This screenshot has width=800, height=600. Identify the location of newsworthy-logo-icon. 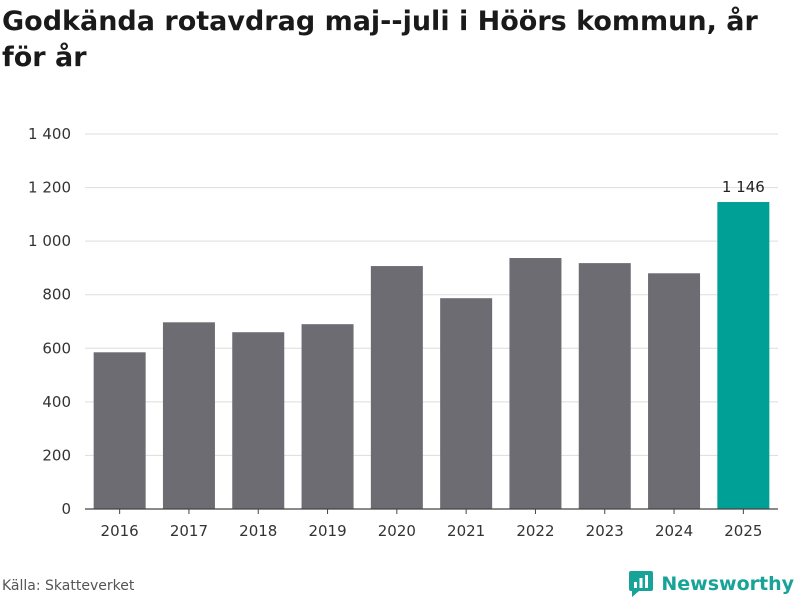
(641, 584).